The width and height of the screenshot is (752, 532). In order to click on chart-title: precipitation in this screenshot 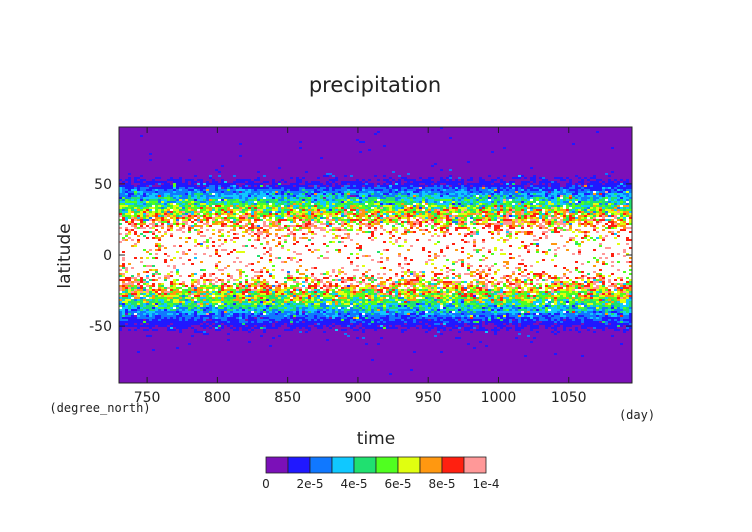, I will do `click(375, 85)`.